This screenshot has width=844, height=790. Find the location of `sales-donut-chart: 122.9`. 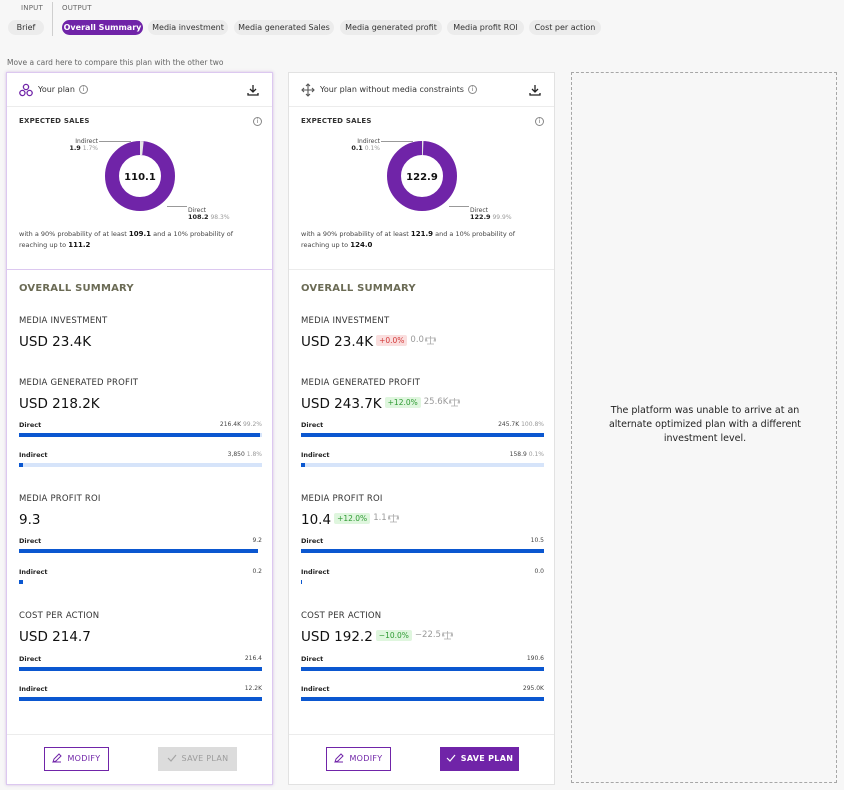

sales-donut-chart: 122.9 is located at coordinates (422, 176).